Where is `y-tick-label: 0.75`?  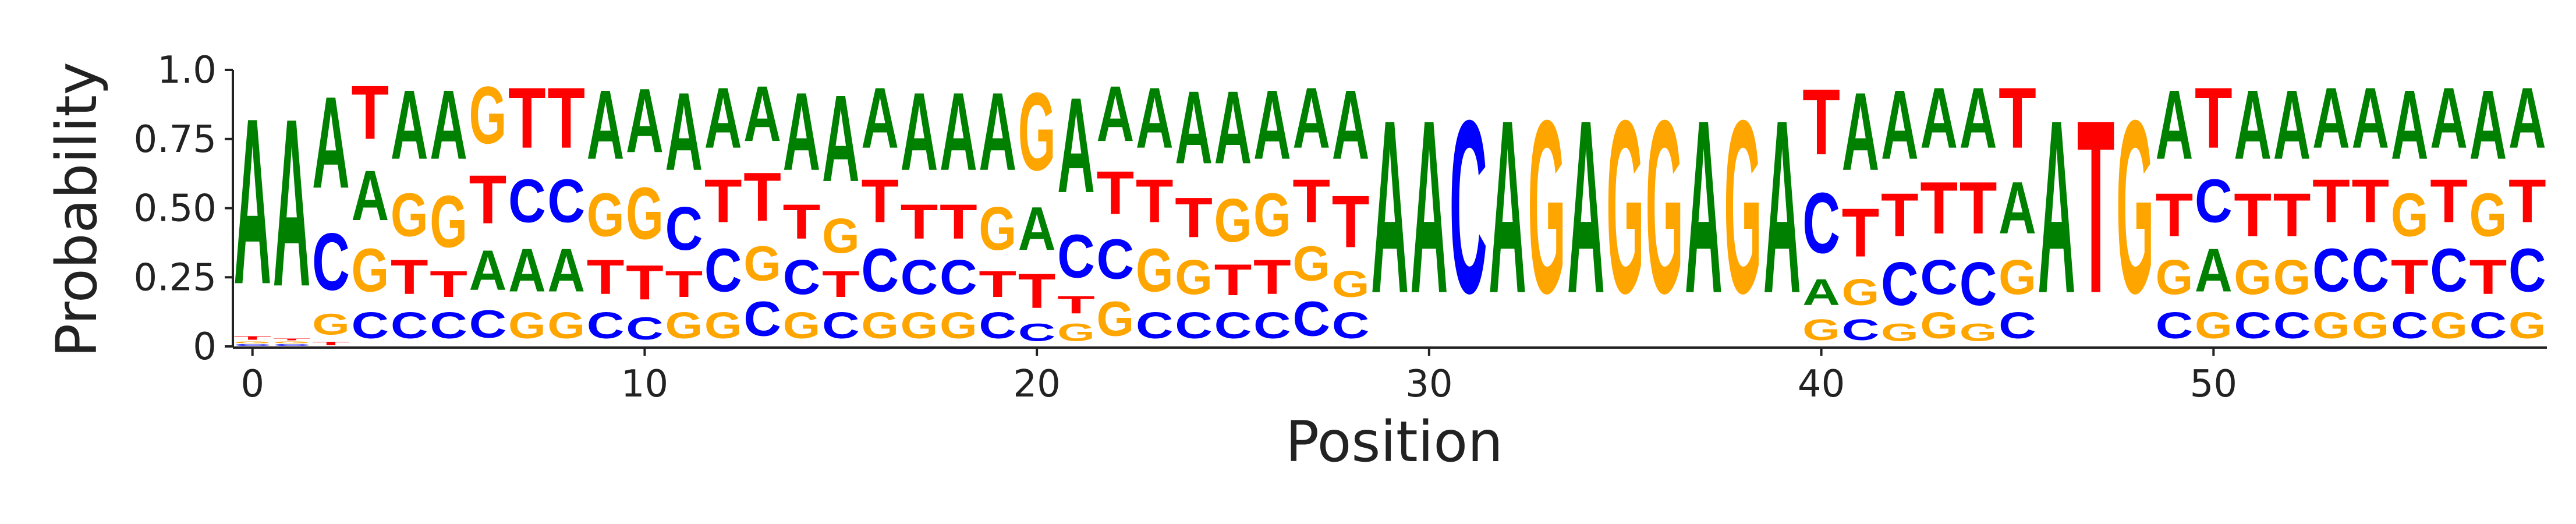
y-tick-label: 0.75 is located at coordinates (175, 139).